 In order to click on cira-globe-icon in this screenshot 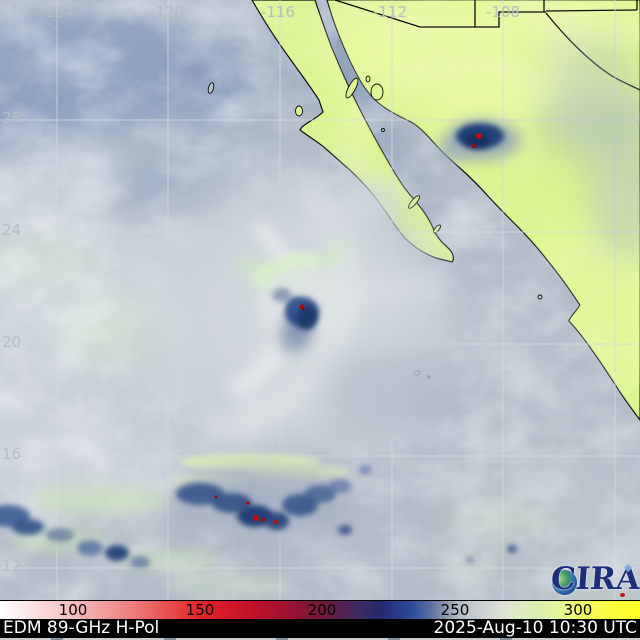, I will do `click(564, 582)`.